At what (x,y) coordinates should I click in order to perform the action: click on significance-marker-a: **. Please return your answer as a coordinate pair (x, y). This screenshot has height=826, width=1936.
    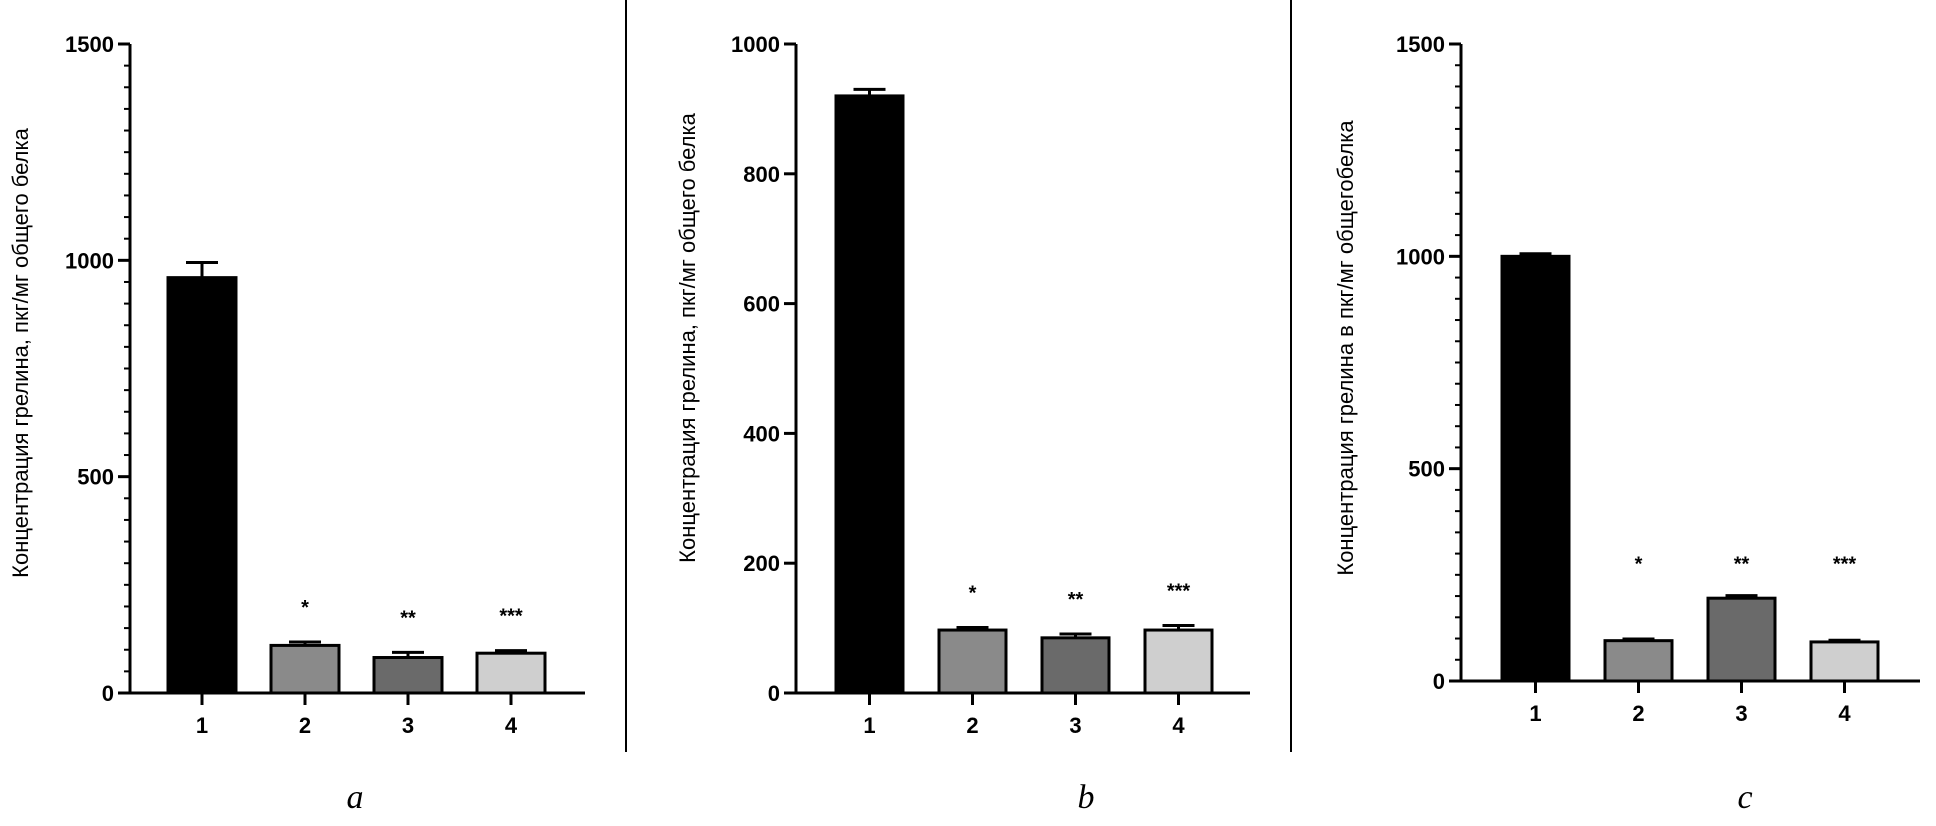
    Looking at the image, I should click on (408, 618).